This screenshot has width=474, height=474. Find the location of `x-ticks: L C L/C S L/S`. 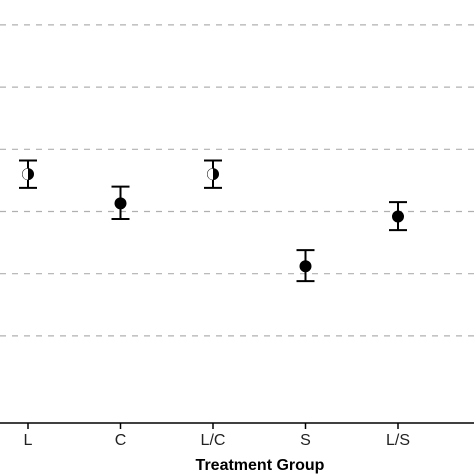

x-ticks: L C L/C S L/S is located at coordinates (217, 436).